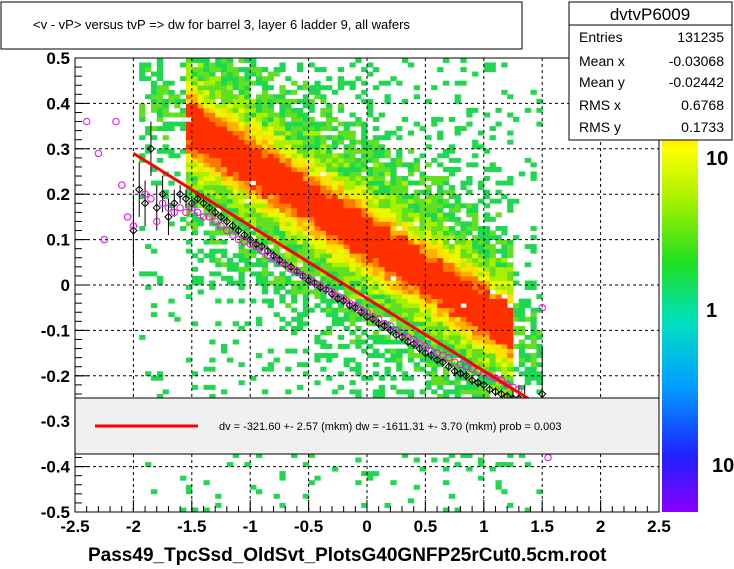 This screenshot has width=734, height=569. Describe the element at coordinates (116, 121) in the screenshot. I see `profile-point-magenta` at that location.